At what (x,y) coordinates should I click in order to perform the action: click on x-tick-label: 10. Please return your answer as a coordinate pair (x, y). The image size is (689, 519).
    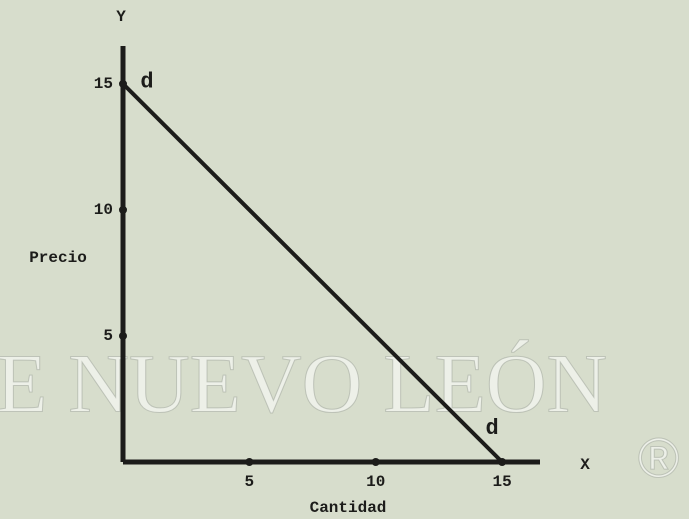
    Looking at the image, I should click on (375, 482).